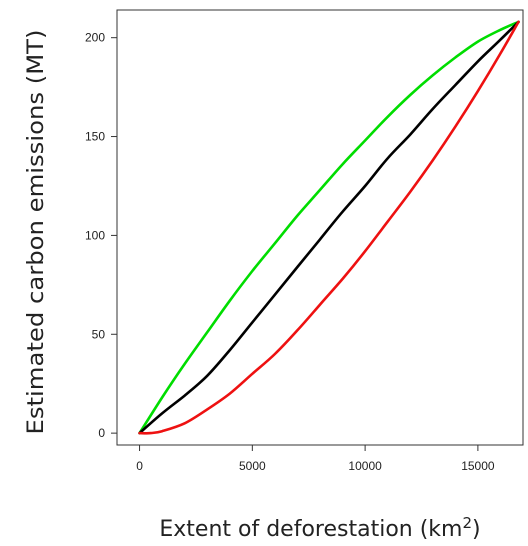  I want to click on x-tick-label: 0, so click(139, 466).